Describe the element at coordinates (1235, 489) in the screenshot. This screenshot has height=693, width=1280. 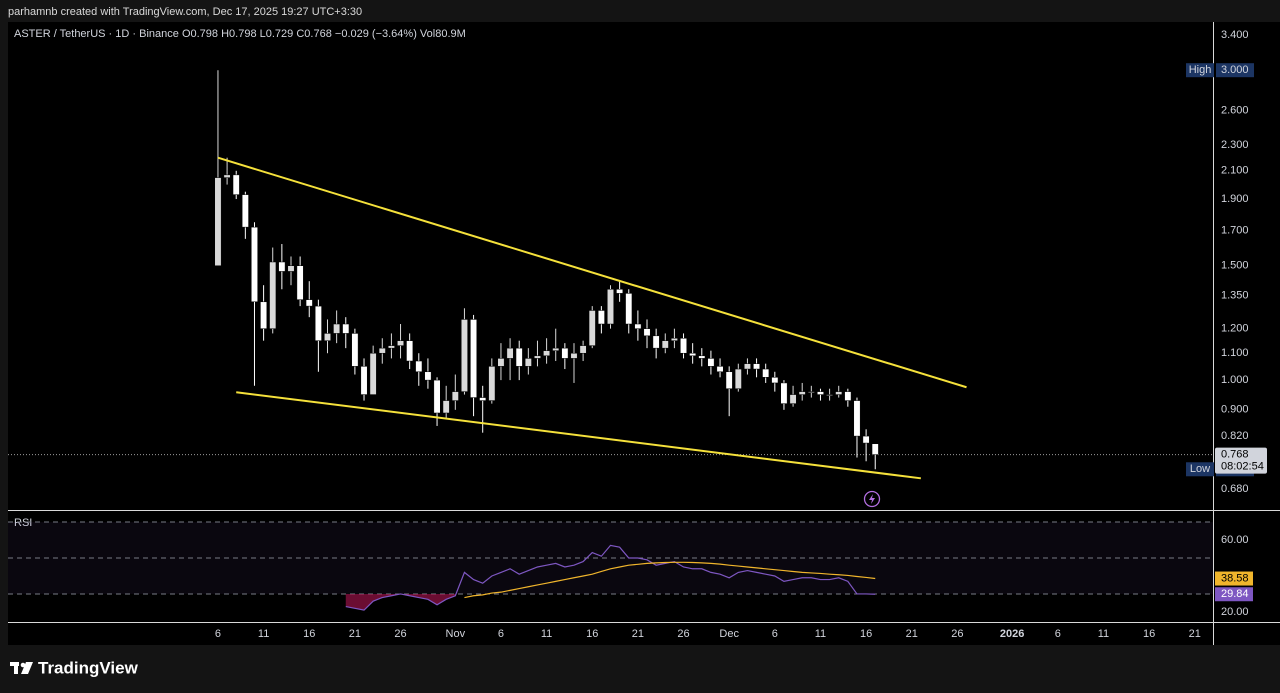
I see `y-tick-label: 0.680` at that location.